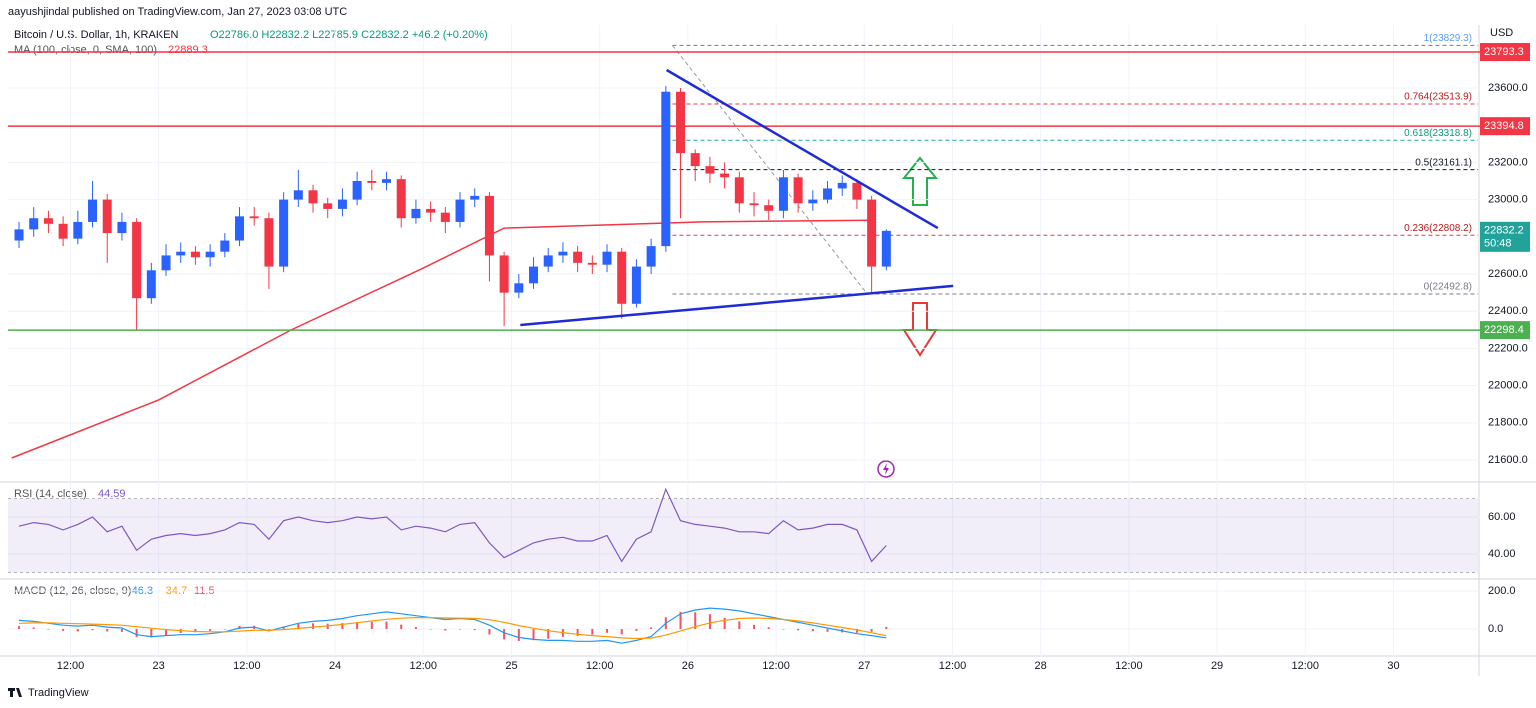 The height and width of the screenshot is (708, 1536). What do you see at coordinates (1501, 33) in the screenshot?
I see `unit: USD` at bounding box center [1501, 33].